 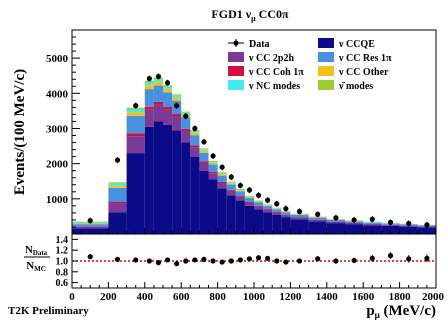 What do you see at coordinates (271, 58) in the screenshot?
I see `legend-label-cc2p2h: ν CC 2p2h` at bounding box center [271, 58].